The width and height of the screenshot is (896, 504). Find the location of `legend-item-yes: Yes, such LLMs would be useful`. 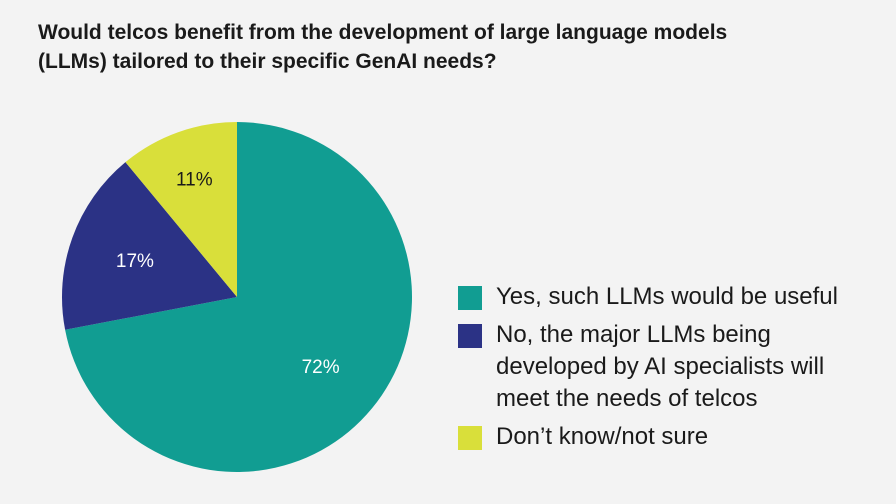

legend-item-yes: Yes, such LLMs would be useful is located at coordinates (668, 297).